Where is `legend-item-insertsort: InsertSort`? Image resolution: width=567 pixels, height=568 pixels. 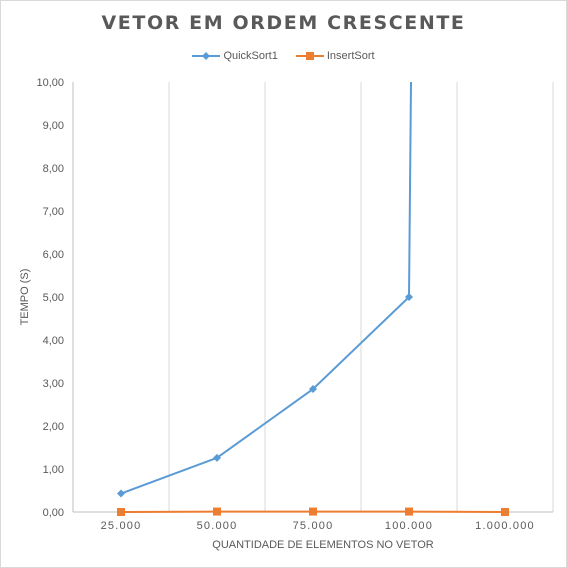
legend-item-insertsort: InsertSort is located at coordinates (335, 56).